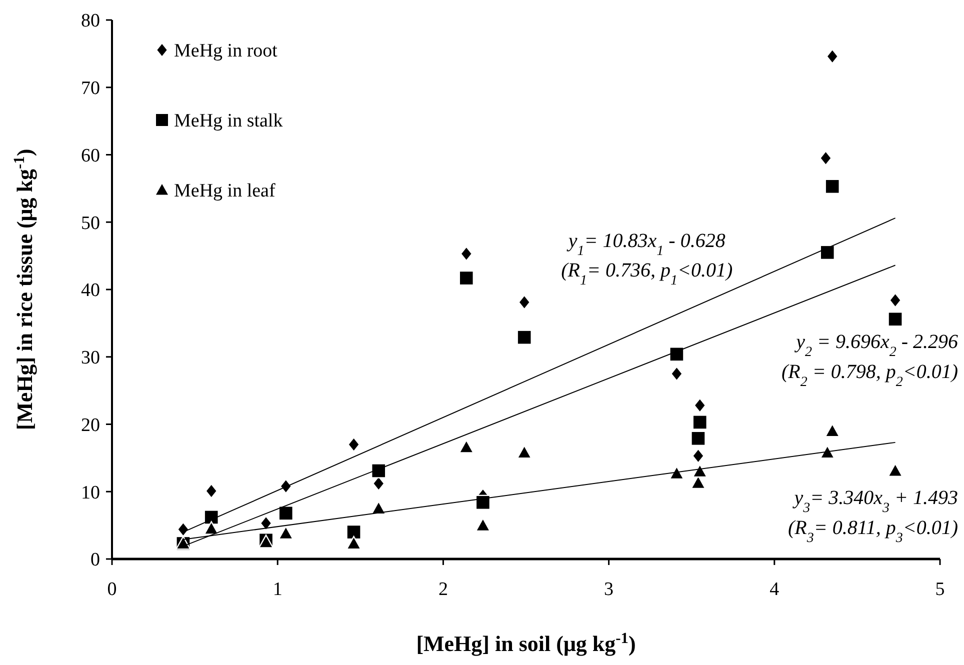 Image resolution: width=964 pixels, height=665 pixels. What do you see at coordinates (112, 589) in the screenshot?
I see `x-tick-label: 0` at bounding box center [112, 589].